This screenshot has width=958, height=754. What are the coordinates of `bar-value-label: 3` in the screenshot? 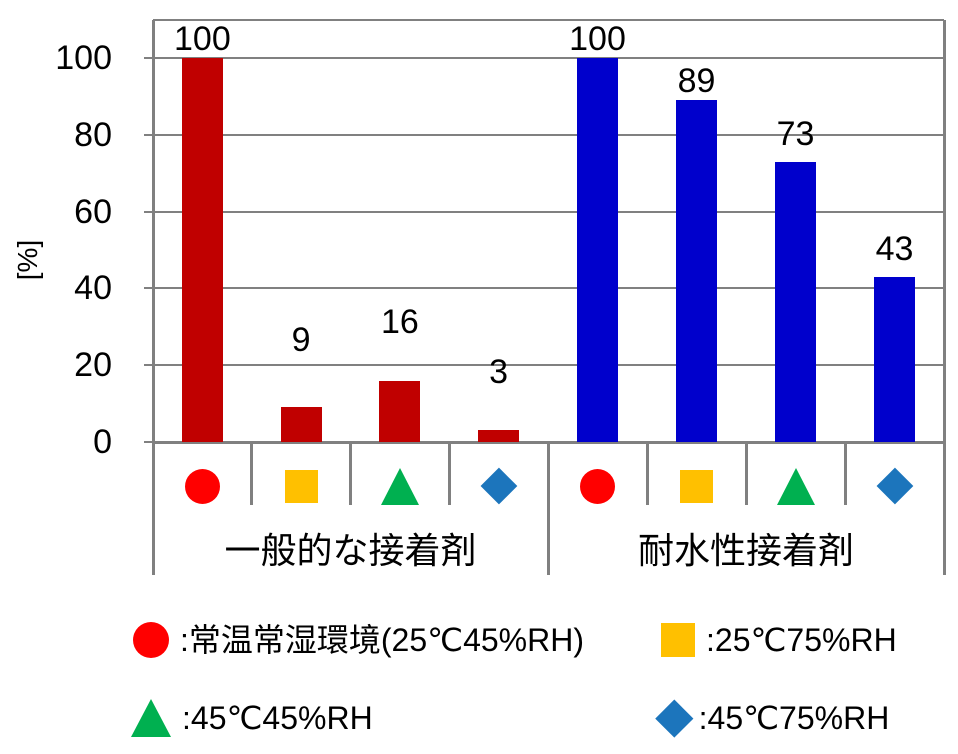 It's located at (499, 372).